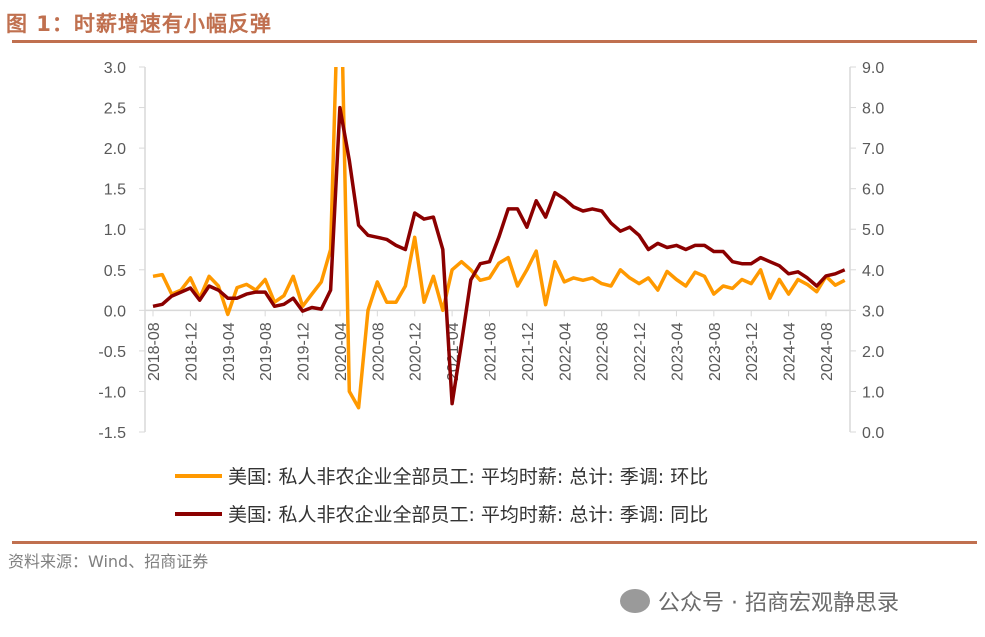  Describe the element at coordinates (139, 24) in the screenshot. I see `figure-title: 图 1：时薪增速有小幅反弹` at that location.